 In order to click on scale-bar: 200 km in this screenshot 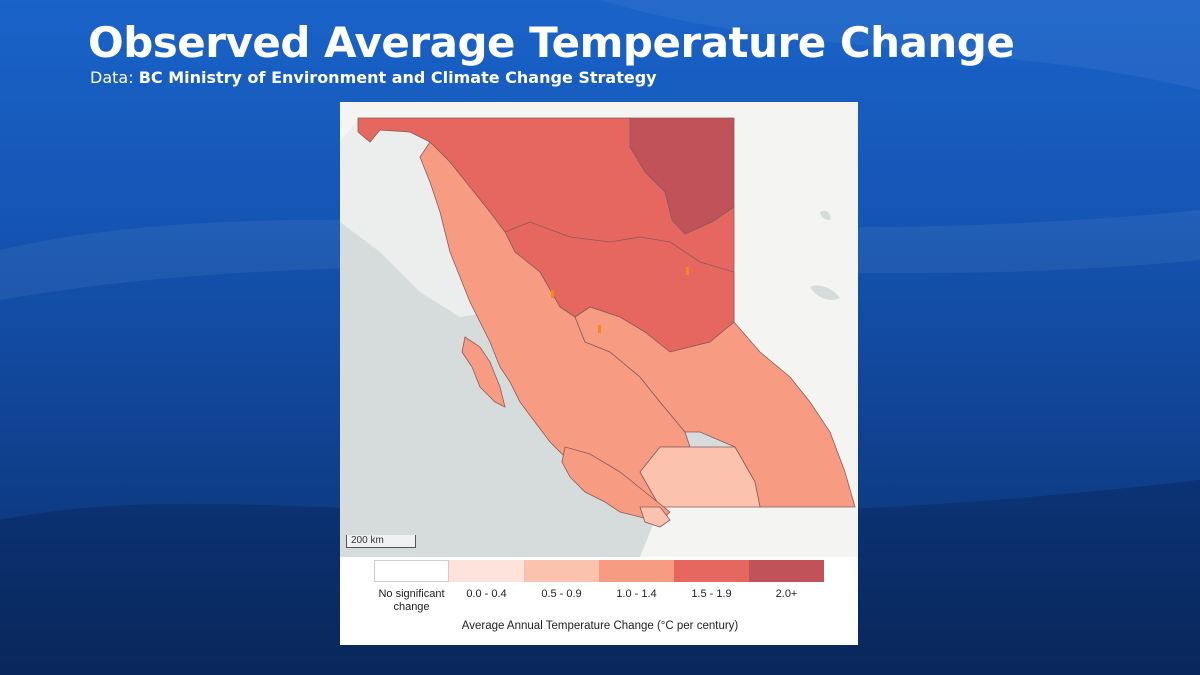, I will do `click(381, 541)`.